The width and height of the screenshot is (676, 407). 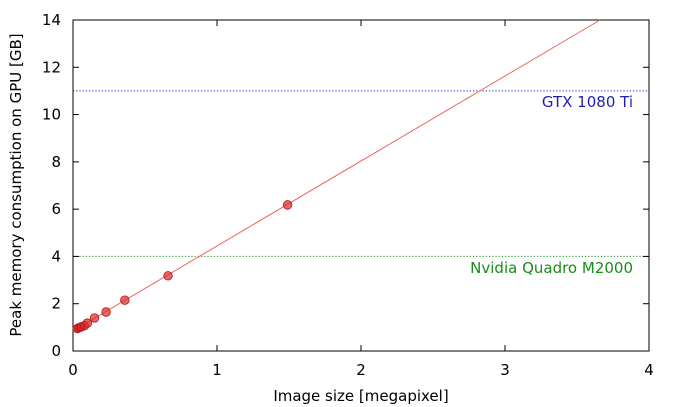 I want to click on y-tick-label-7: 14, so click(x=51, y=20).